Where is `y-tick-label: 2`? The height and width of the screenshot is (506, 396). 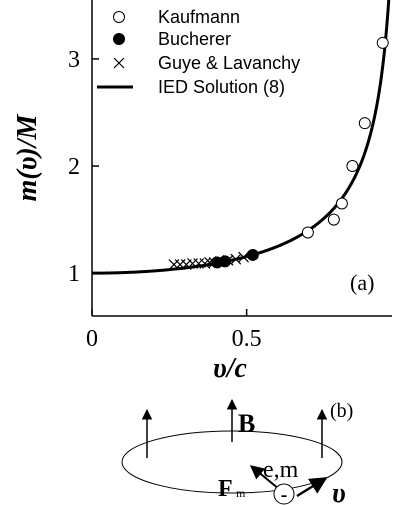
y-tick-label: 2 is located at coordinates (74, 167).